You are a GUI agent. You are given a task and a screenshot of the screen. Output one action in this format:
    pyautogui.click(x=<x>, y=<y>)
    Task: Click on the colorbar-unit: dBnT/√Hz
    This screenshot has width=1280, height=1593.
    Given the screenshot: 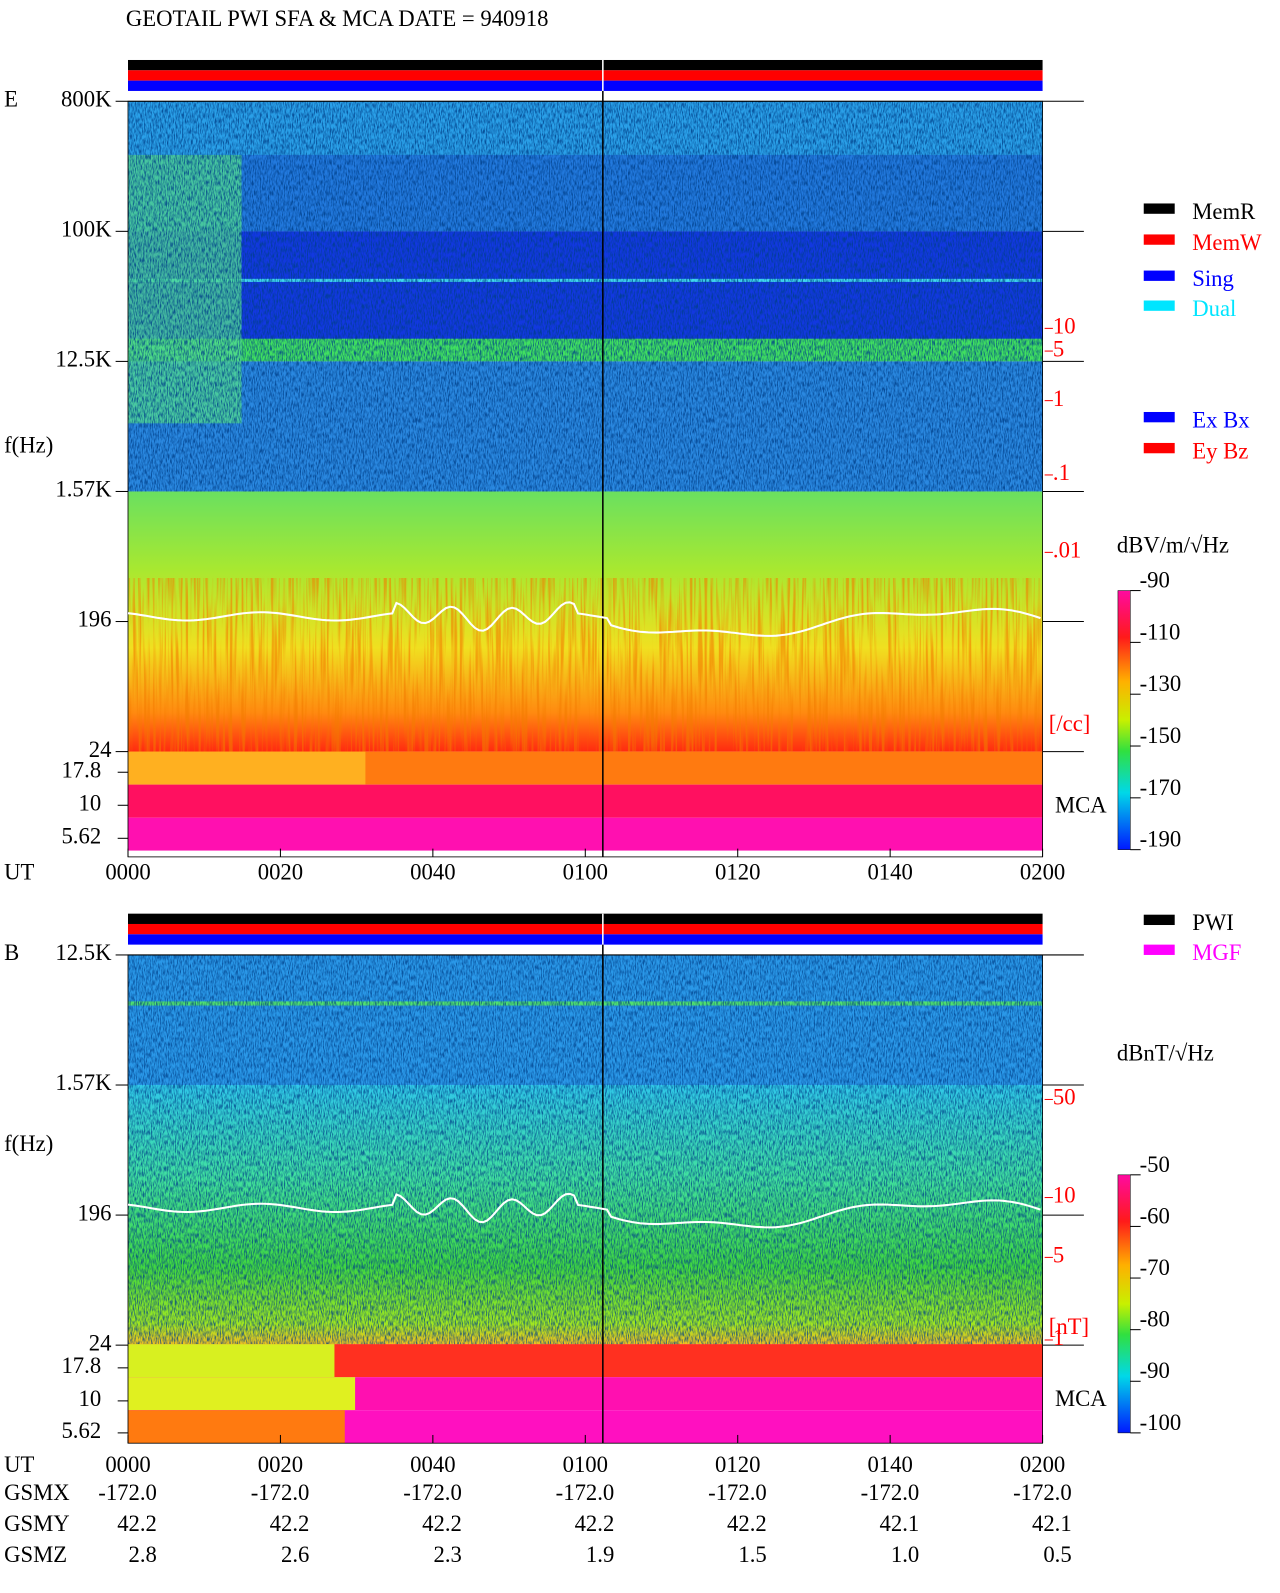 What is the action you would take?
    pyautogui.click(x=1165, y=1052)
    